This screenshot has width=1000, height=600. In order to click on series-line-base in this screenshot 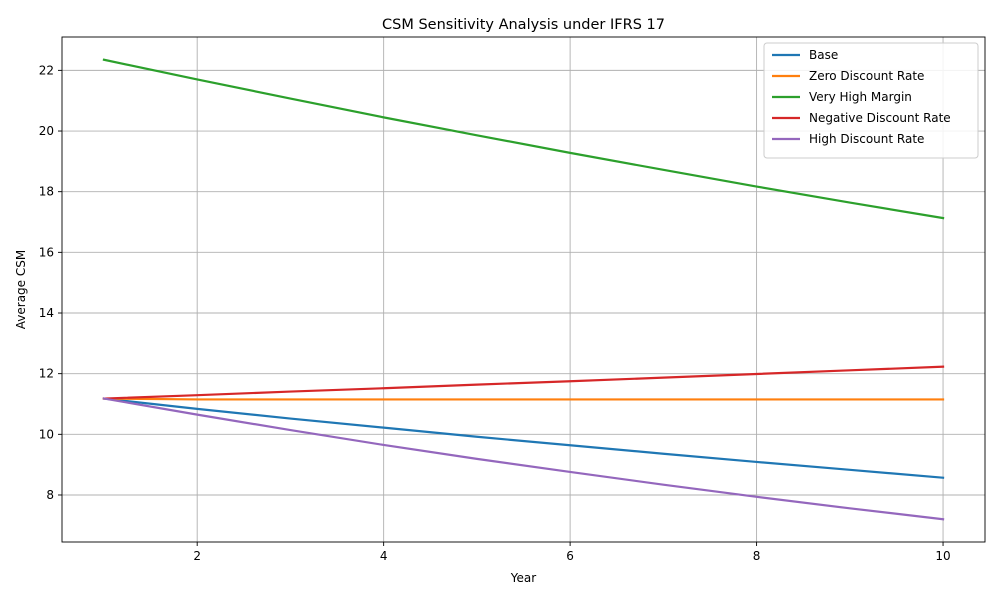, I will do `click(523, 438)`.